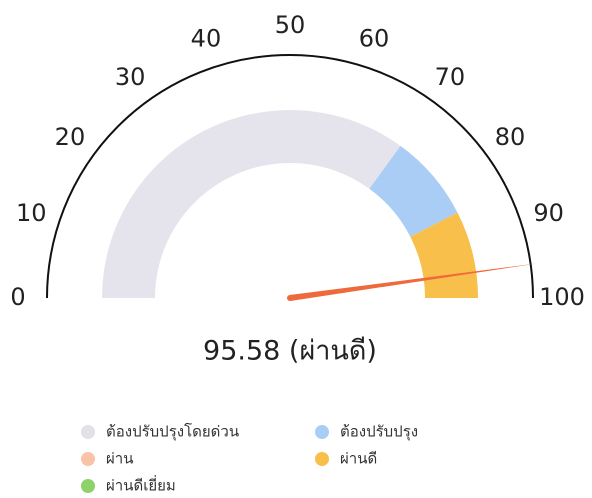 Image resolution: width=592 pixels, height=498 pixels. Describe the element at coordinates (450, 77) in the screenshot. I see `gauge-tick-label: 70` at that location.